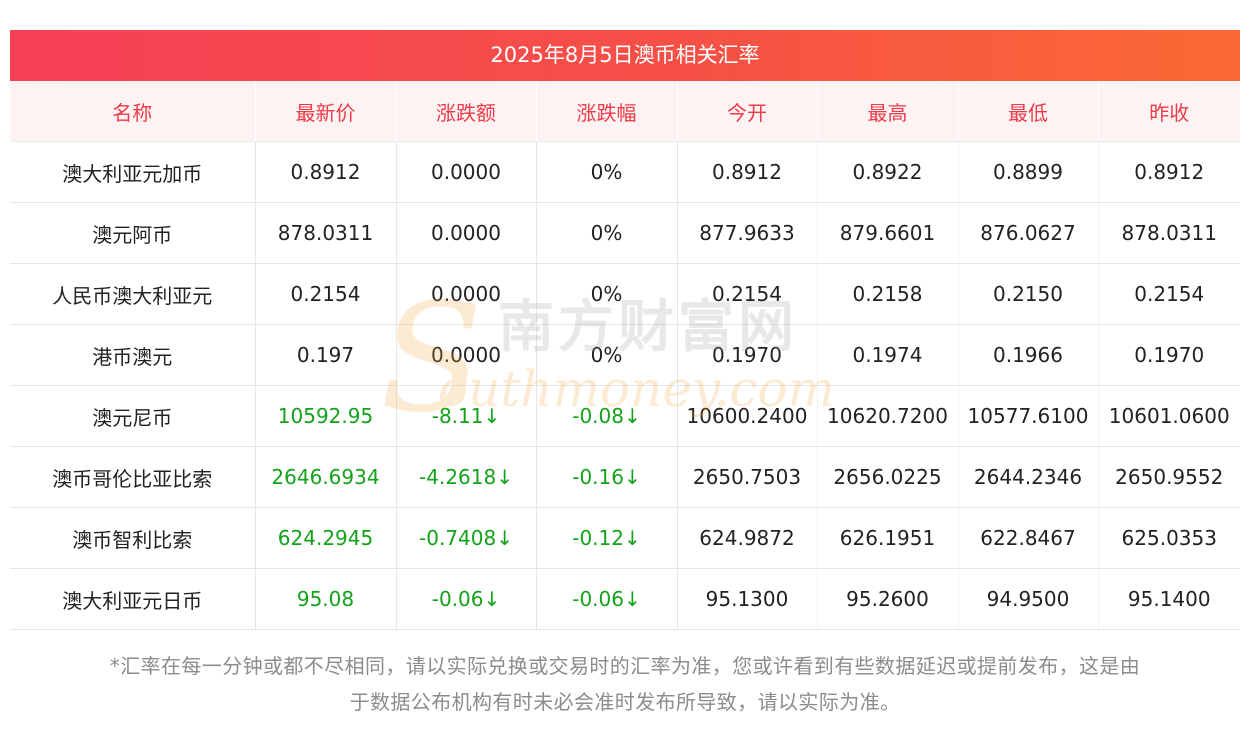  I want to click on pair-name-cell: 人民币澳大利亚元, so click(133, 294).